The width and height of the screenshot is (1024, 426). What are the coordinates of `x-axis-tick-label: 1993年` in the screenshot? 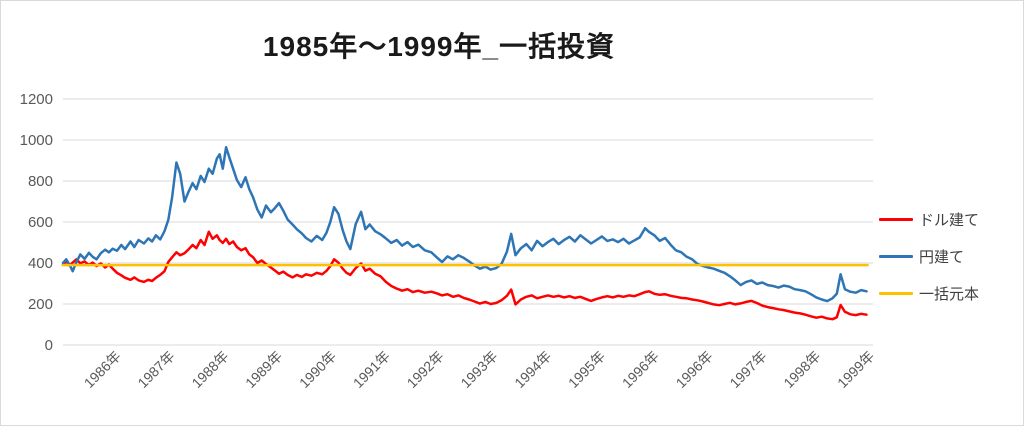 It's located at (478, 369).